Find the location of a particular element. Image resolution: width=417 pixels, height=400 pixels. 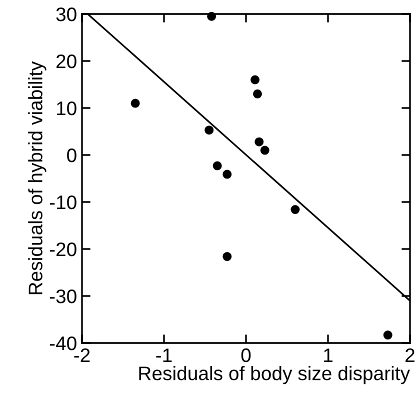

y-tick-label: -10 is located at coordinates (63, 202).